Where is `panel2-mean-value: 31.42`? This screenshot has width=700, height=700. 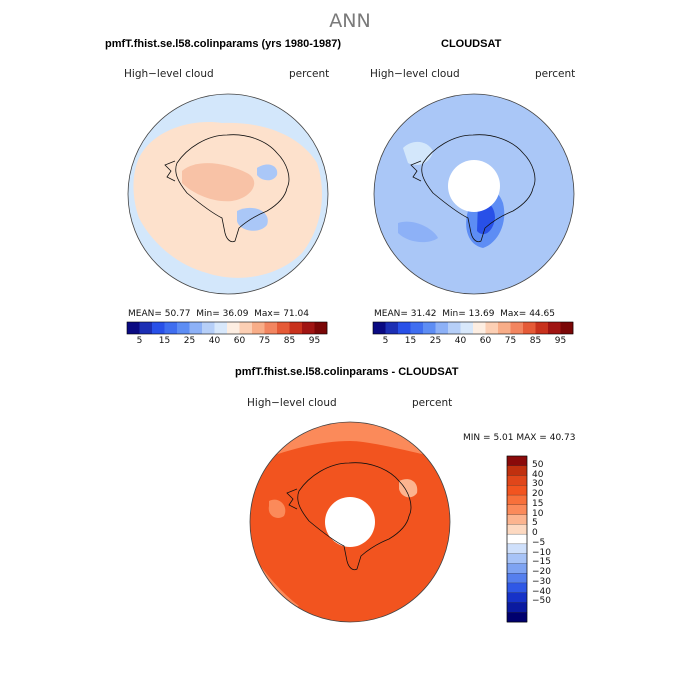 panel2-mean-value: 31.42 is located at coordinates (423, 314).